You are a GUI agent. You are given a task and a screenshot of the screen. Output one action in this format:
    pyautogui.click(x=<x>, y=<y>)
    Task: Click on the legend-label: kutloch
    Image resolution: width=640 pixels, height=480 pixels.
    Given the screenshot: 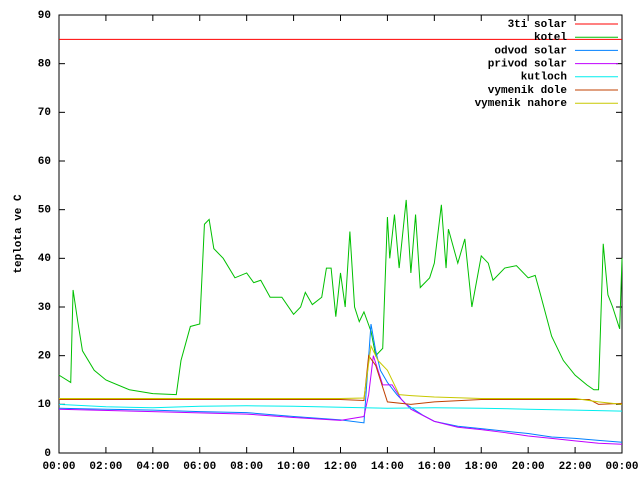 What is the action you would take?
    pyautogui.click(x=544, y=78)
    